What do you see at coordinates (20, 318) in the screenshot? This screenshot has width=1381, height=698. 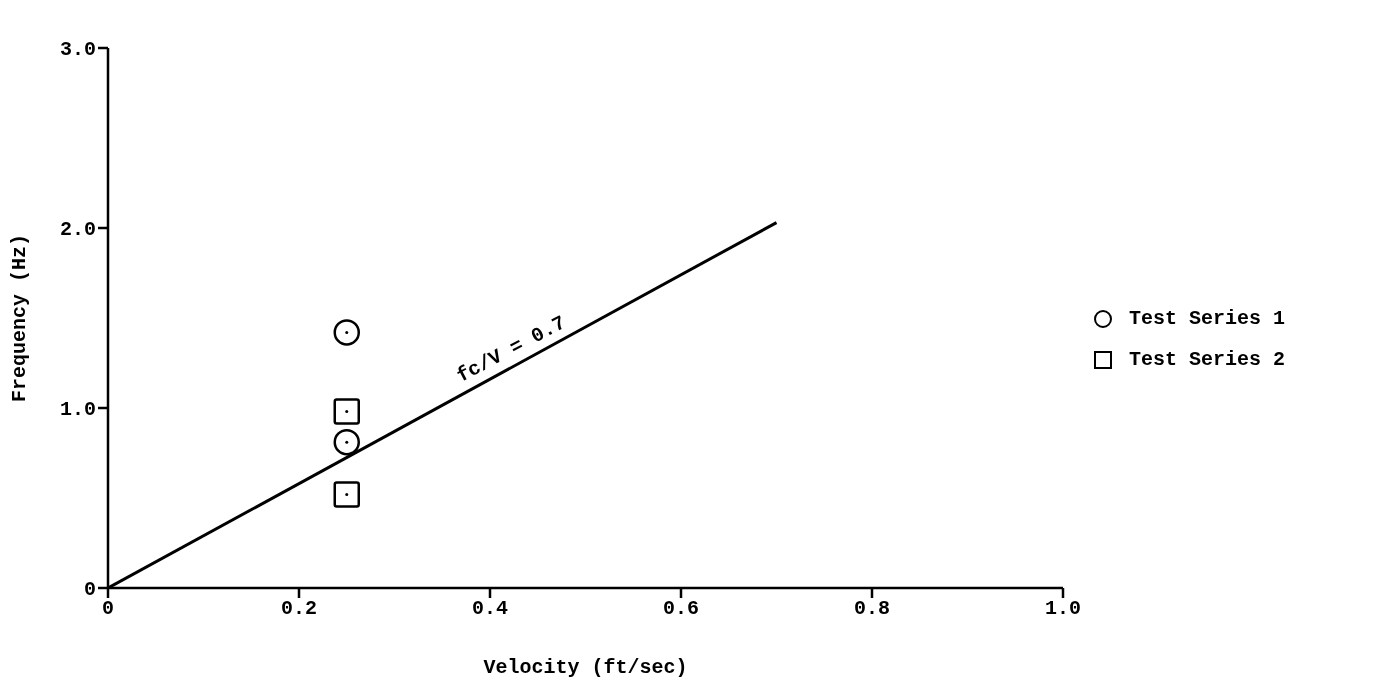 I see `y-axis-title: Frequency (Hz)` at bounding box center [20, 318].